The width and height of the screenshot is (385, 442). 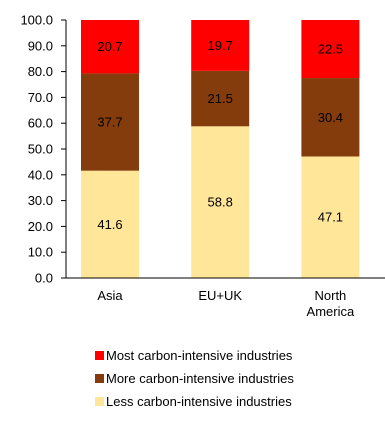 I want to click on bar-north-america-most-carbon-intensive-industries, so click(x=330, y=49).